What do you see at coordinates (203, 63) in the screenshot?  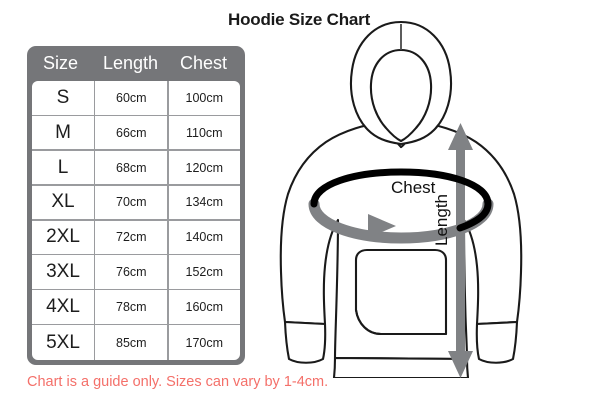 I see `column-header-chest: Chest` at bounding box center [203, 63].